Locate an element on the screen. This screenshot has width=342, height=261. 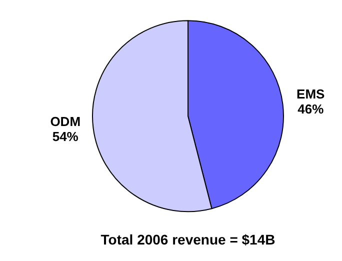
slice-label: EMS is located at coordinates (311, 94).